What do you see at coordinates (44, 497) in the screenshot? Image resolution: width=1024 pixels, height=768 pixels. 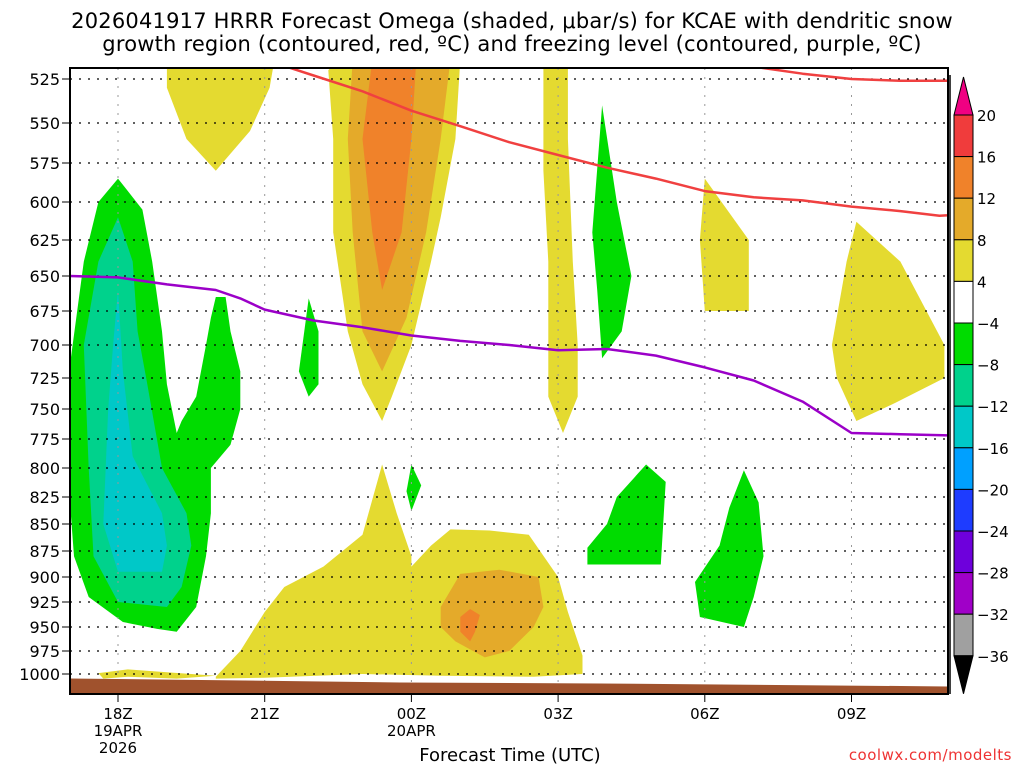 I see `y-tick-label: 825` at bounding box center [44, 497].